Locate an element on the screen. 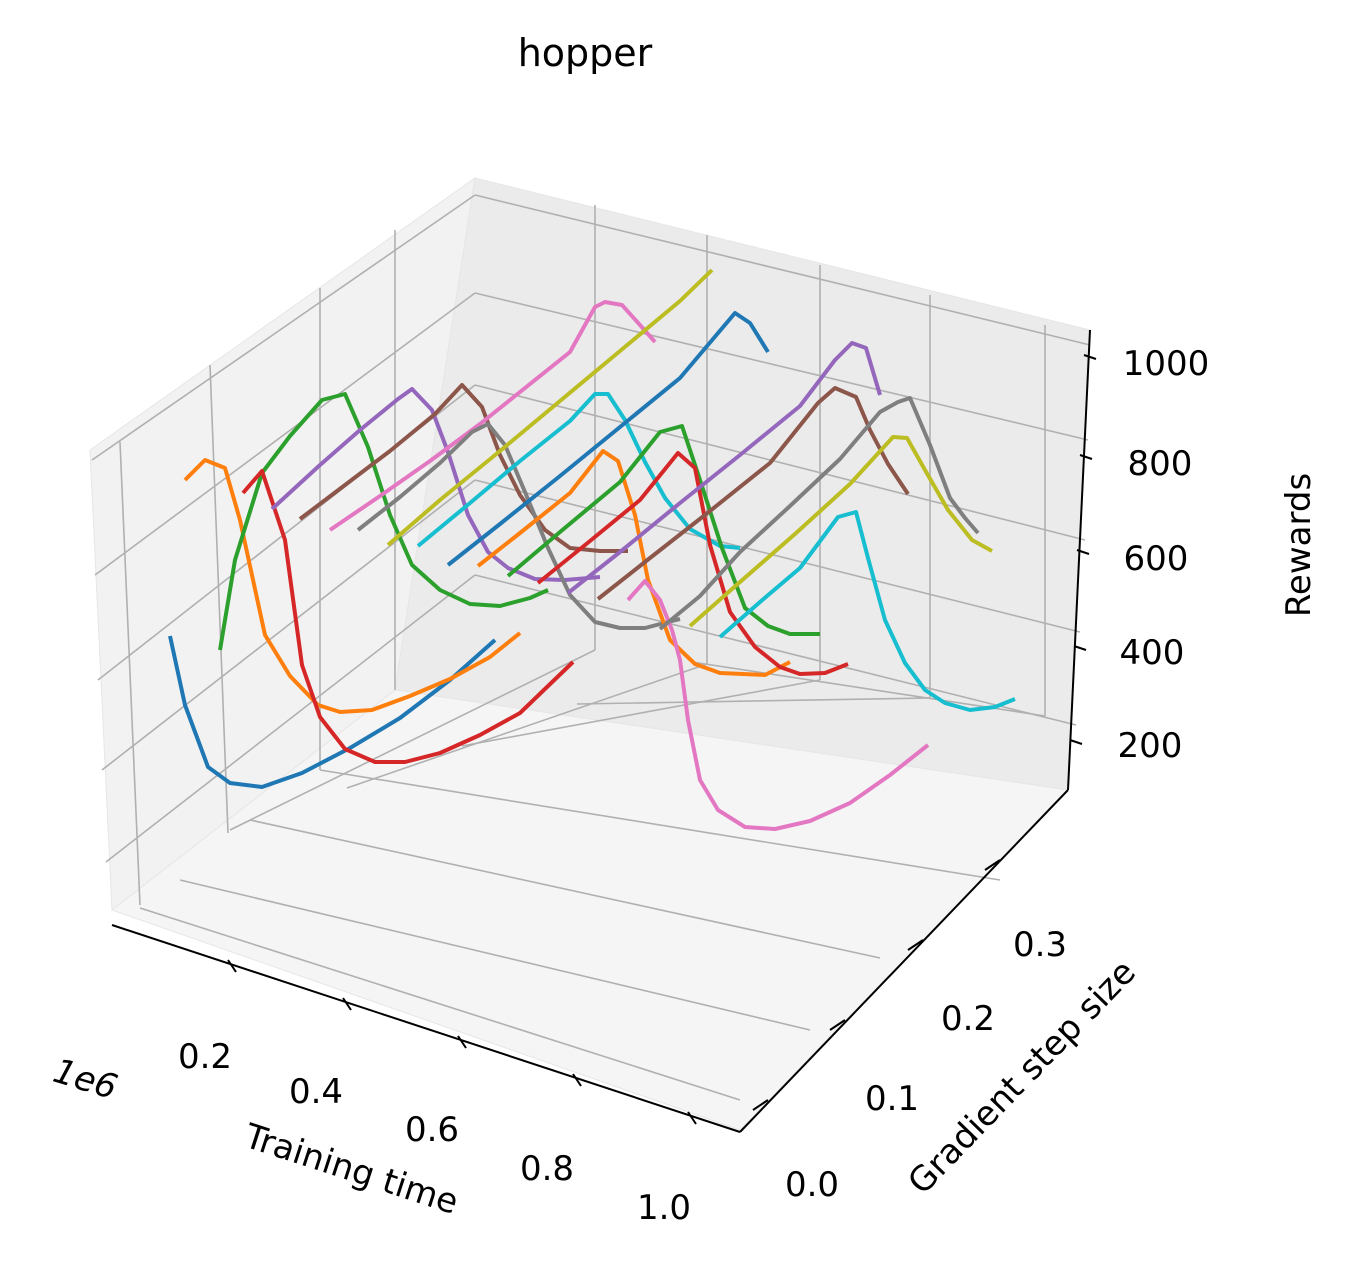 The width and height of the screenshot is (1354, 1266). x-tick-label: 0.4 is located at coordinates (316, 1092).